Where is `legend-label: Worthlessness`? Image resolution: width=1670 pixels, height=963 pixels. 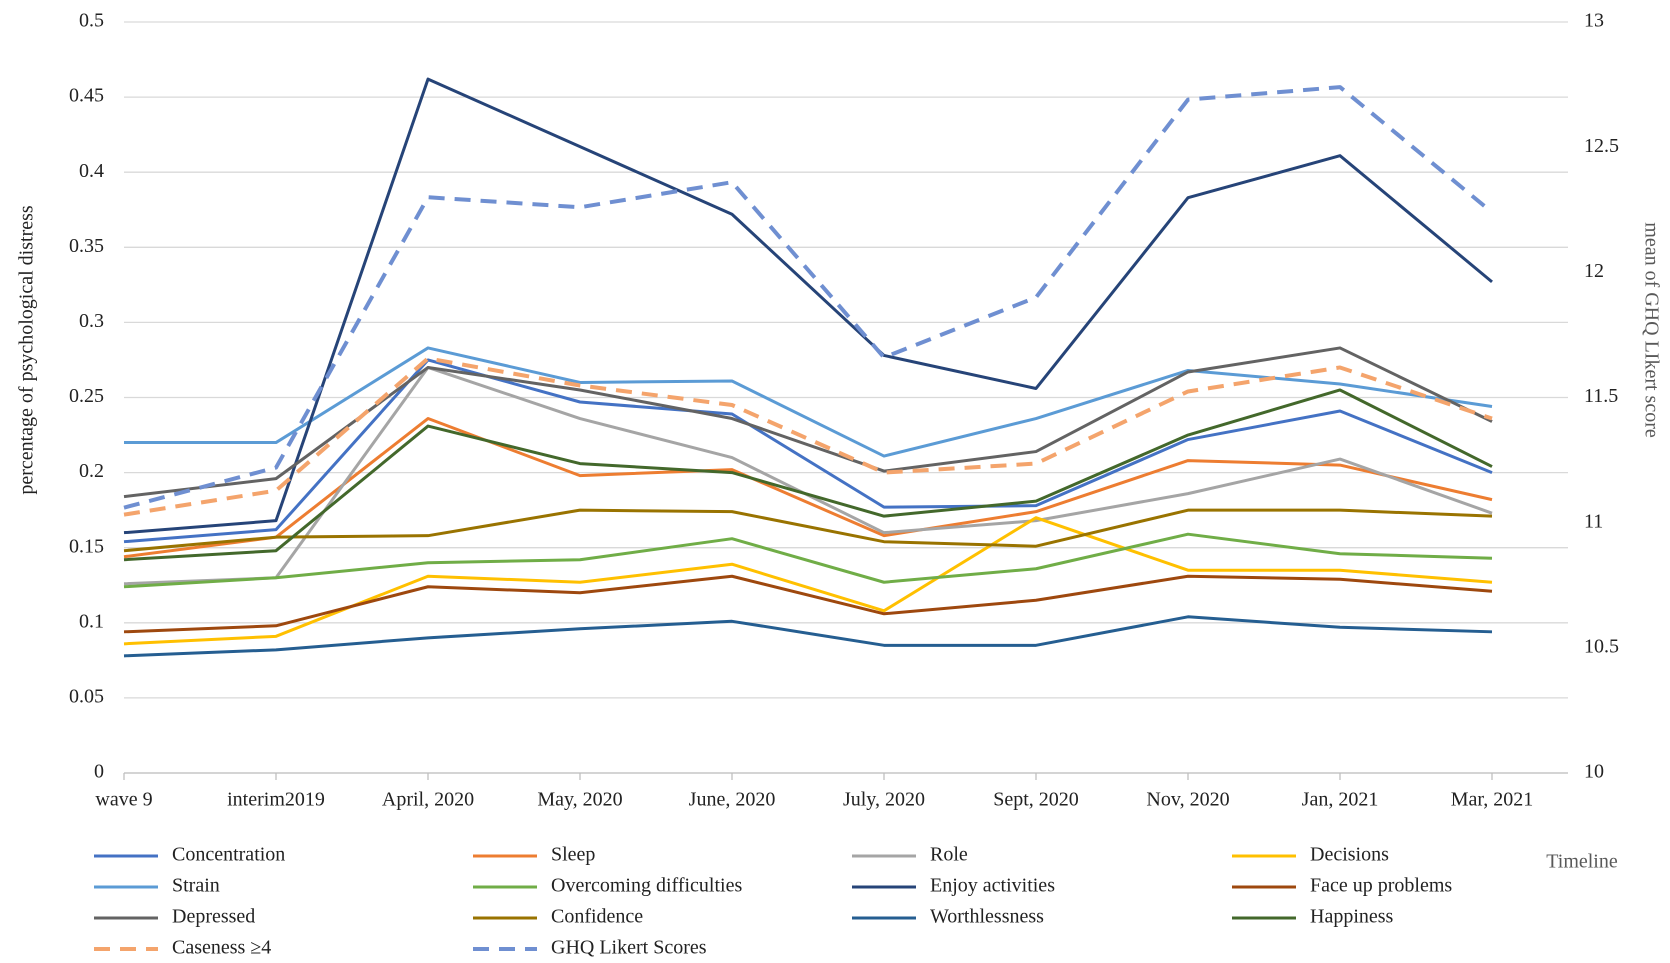
legend-label: Worthlessness is located at coordinates (987, 917).